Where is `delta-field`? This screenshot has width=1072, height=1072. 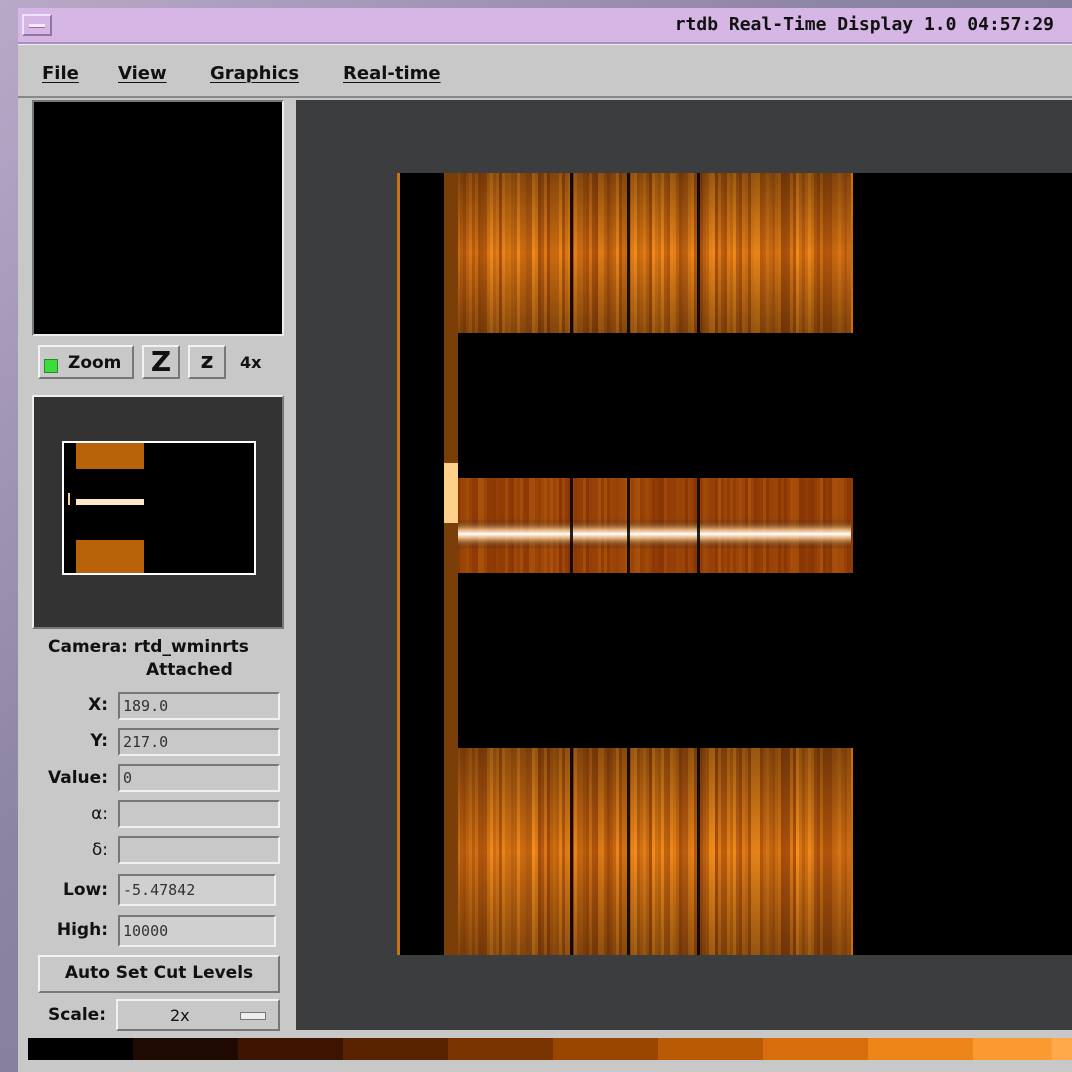 delta-field is located at coordinates (199, 850).